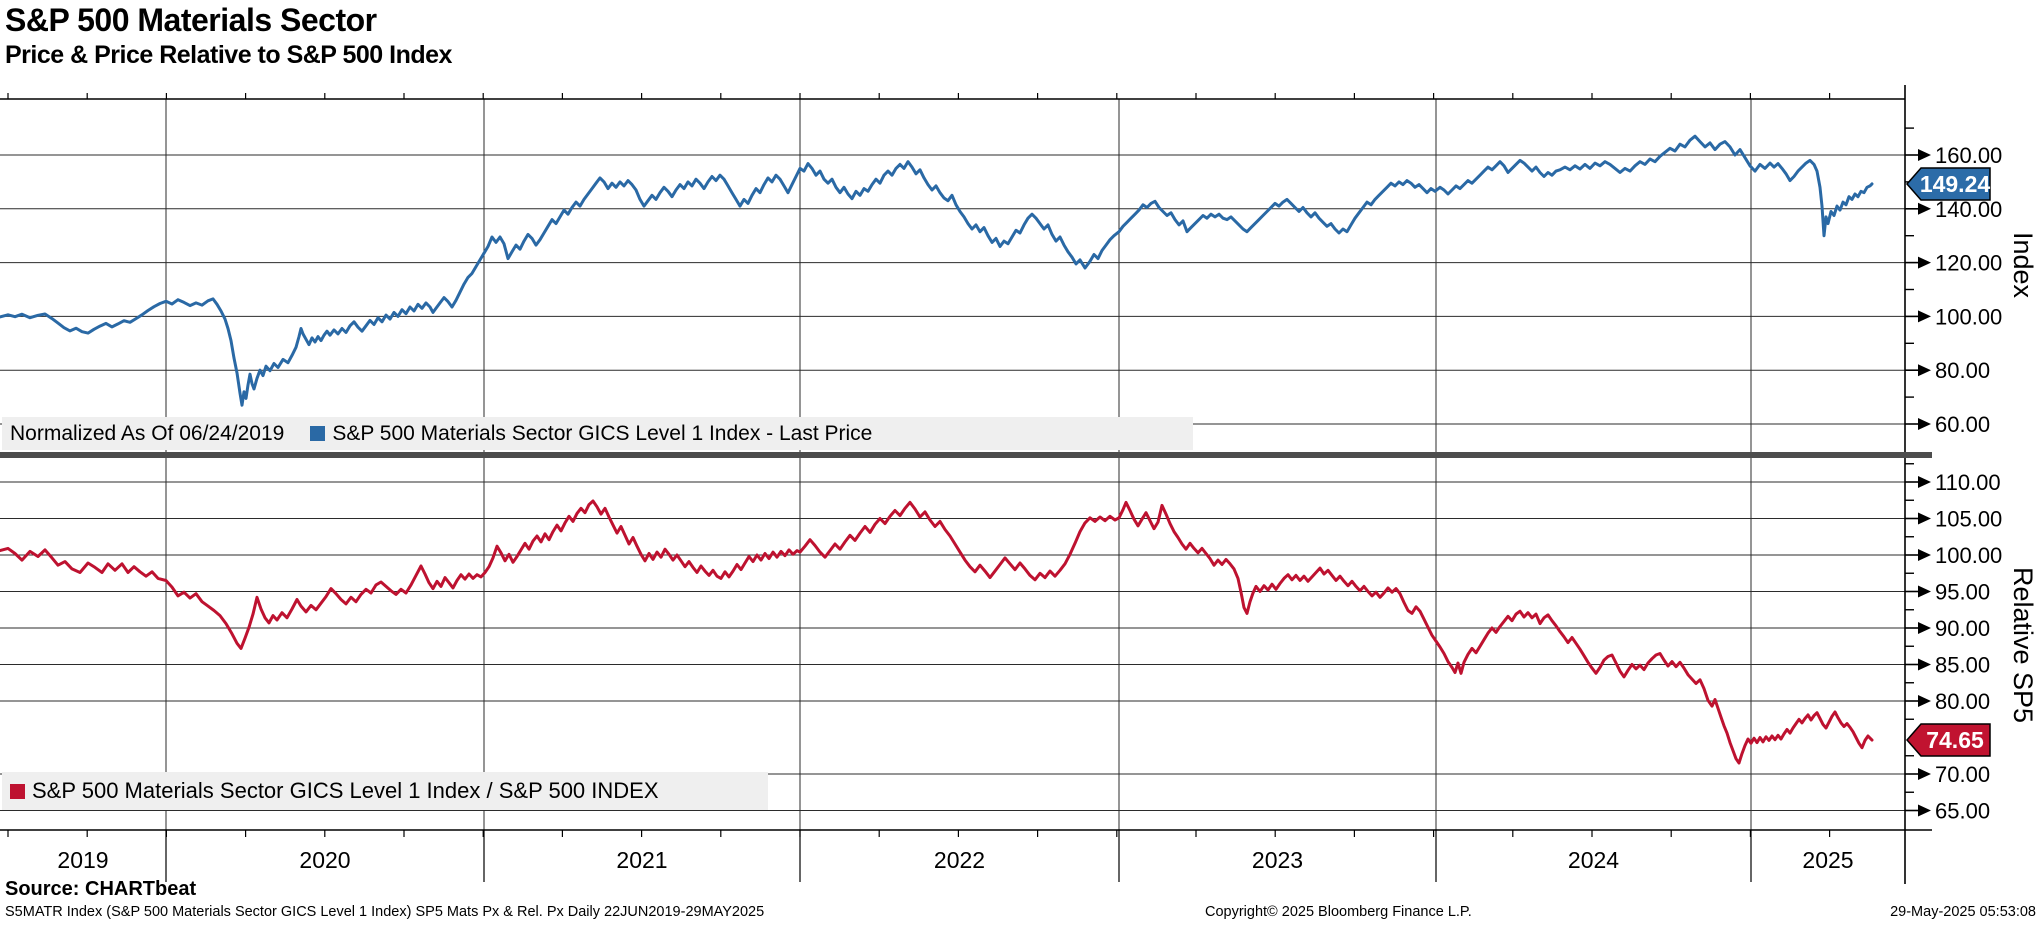  I want to click on year-label: 2022, so click(959, 860).